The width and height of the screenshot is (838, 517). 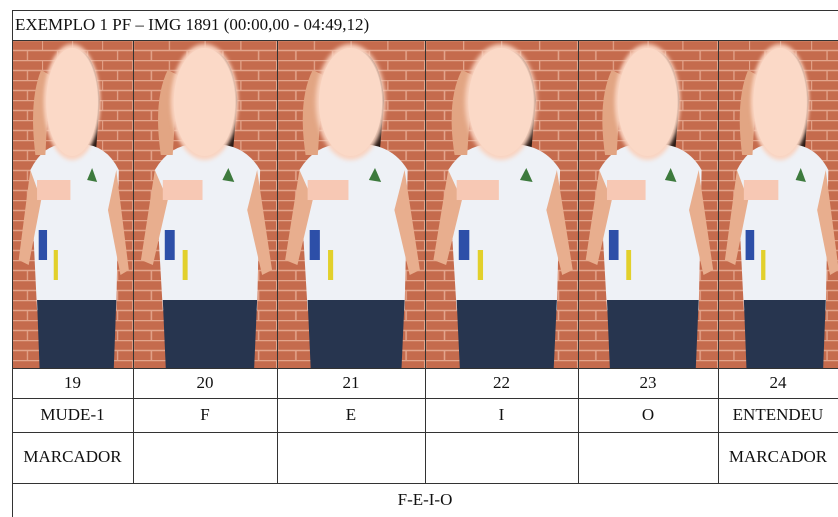 What do you see at coordinates (72, 414) in the screenshot?
I see `gloss: MUDE-1` at bounding box center [72, 414].